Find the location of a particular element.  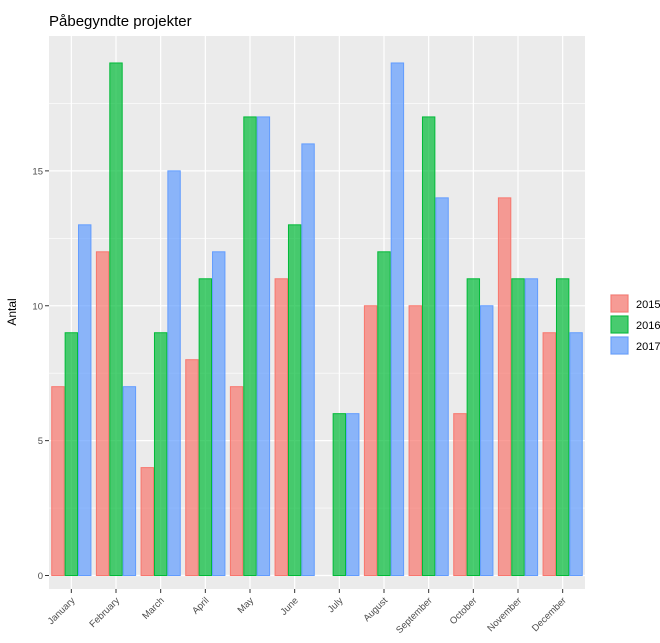

bar-2016-april is located at coordinates (205, 427).